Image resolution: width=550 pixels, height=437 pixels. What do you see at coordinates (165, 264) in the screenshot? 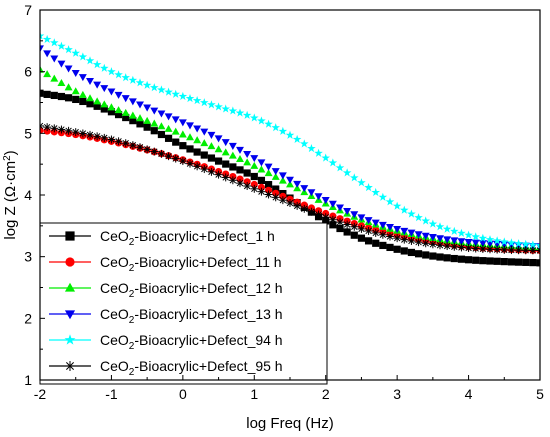
I see `legend-entry: CeO2-Bioacrylic+Defect_11 h` at bounding box center [165, 264].